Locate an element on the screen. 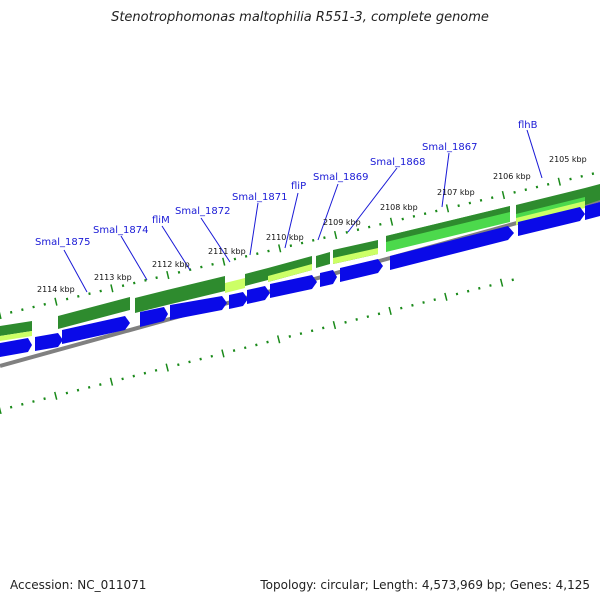 The height and width of the screenshot is (600, 600). gene-label: Smal_1875 is located at coordinates (62, 242).